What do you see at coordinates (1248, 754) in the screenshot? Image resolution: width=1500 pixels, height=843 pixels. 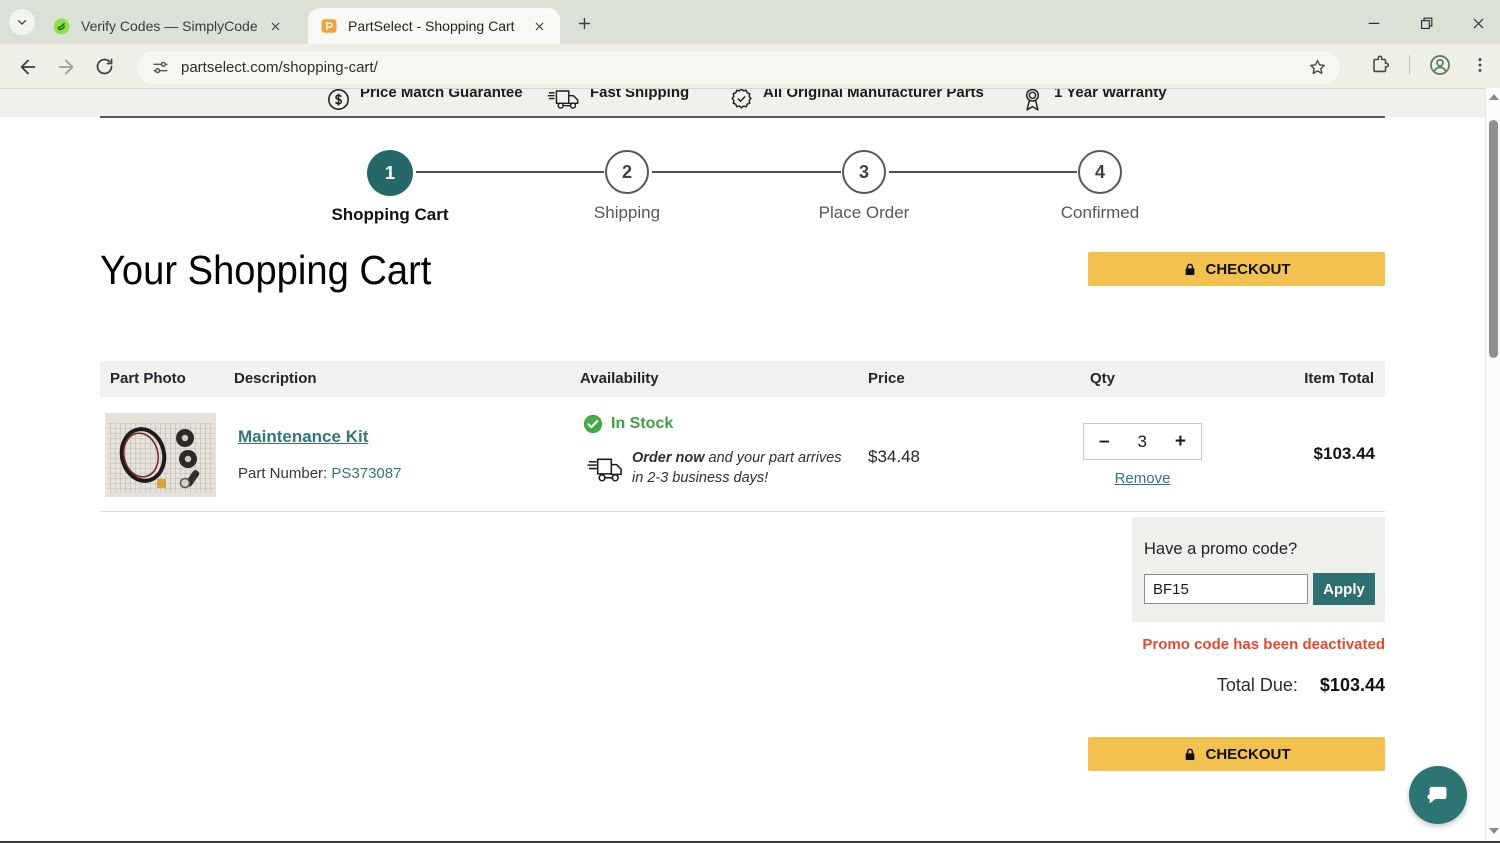 I see `checkout-label: CHECKOUT` at bounding box center [1248, 754].